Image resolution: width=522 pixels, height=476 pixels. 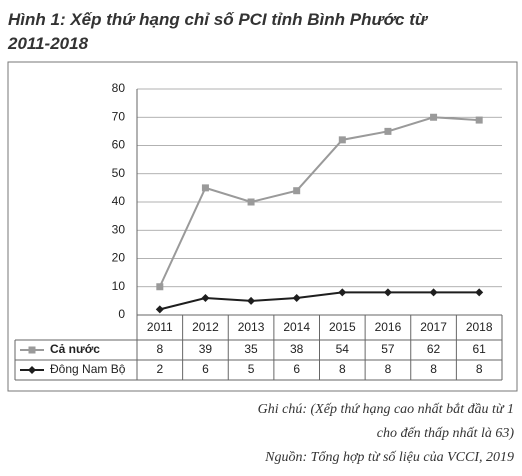 I want to click on x-tick-label: 2012, so click(x=205, y=327).